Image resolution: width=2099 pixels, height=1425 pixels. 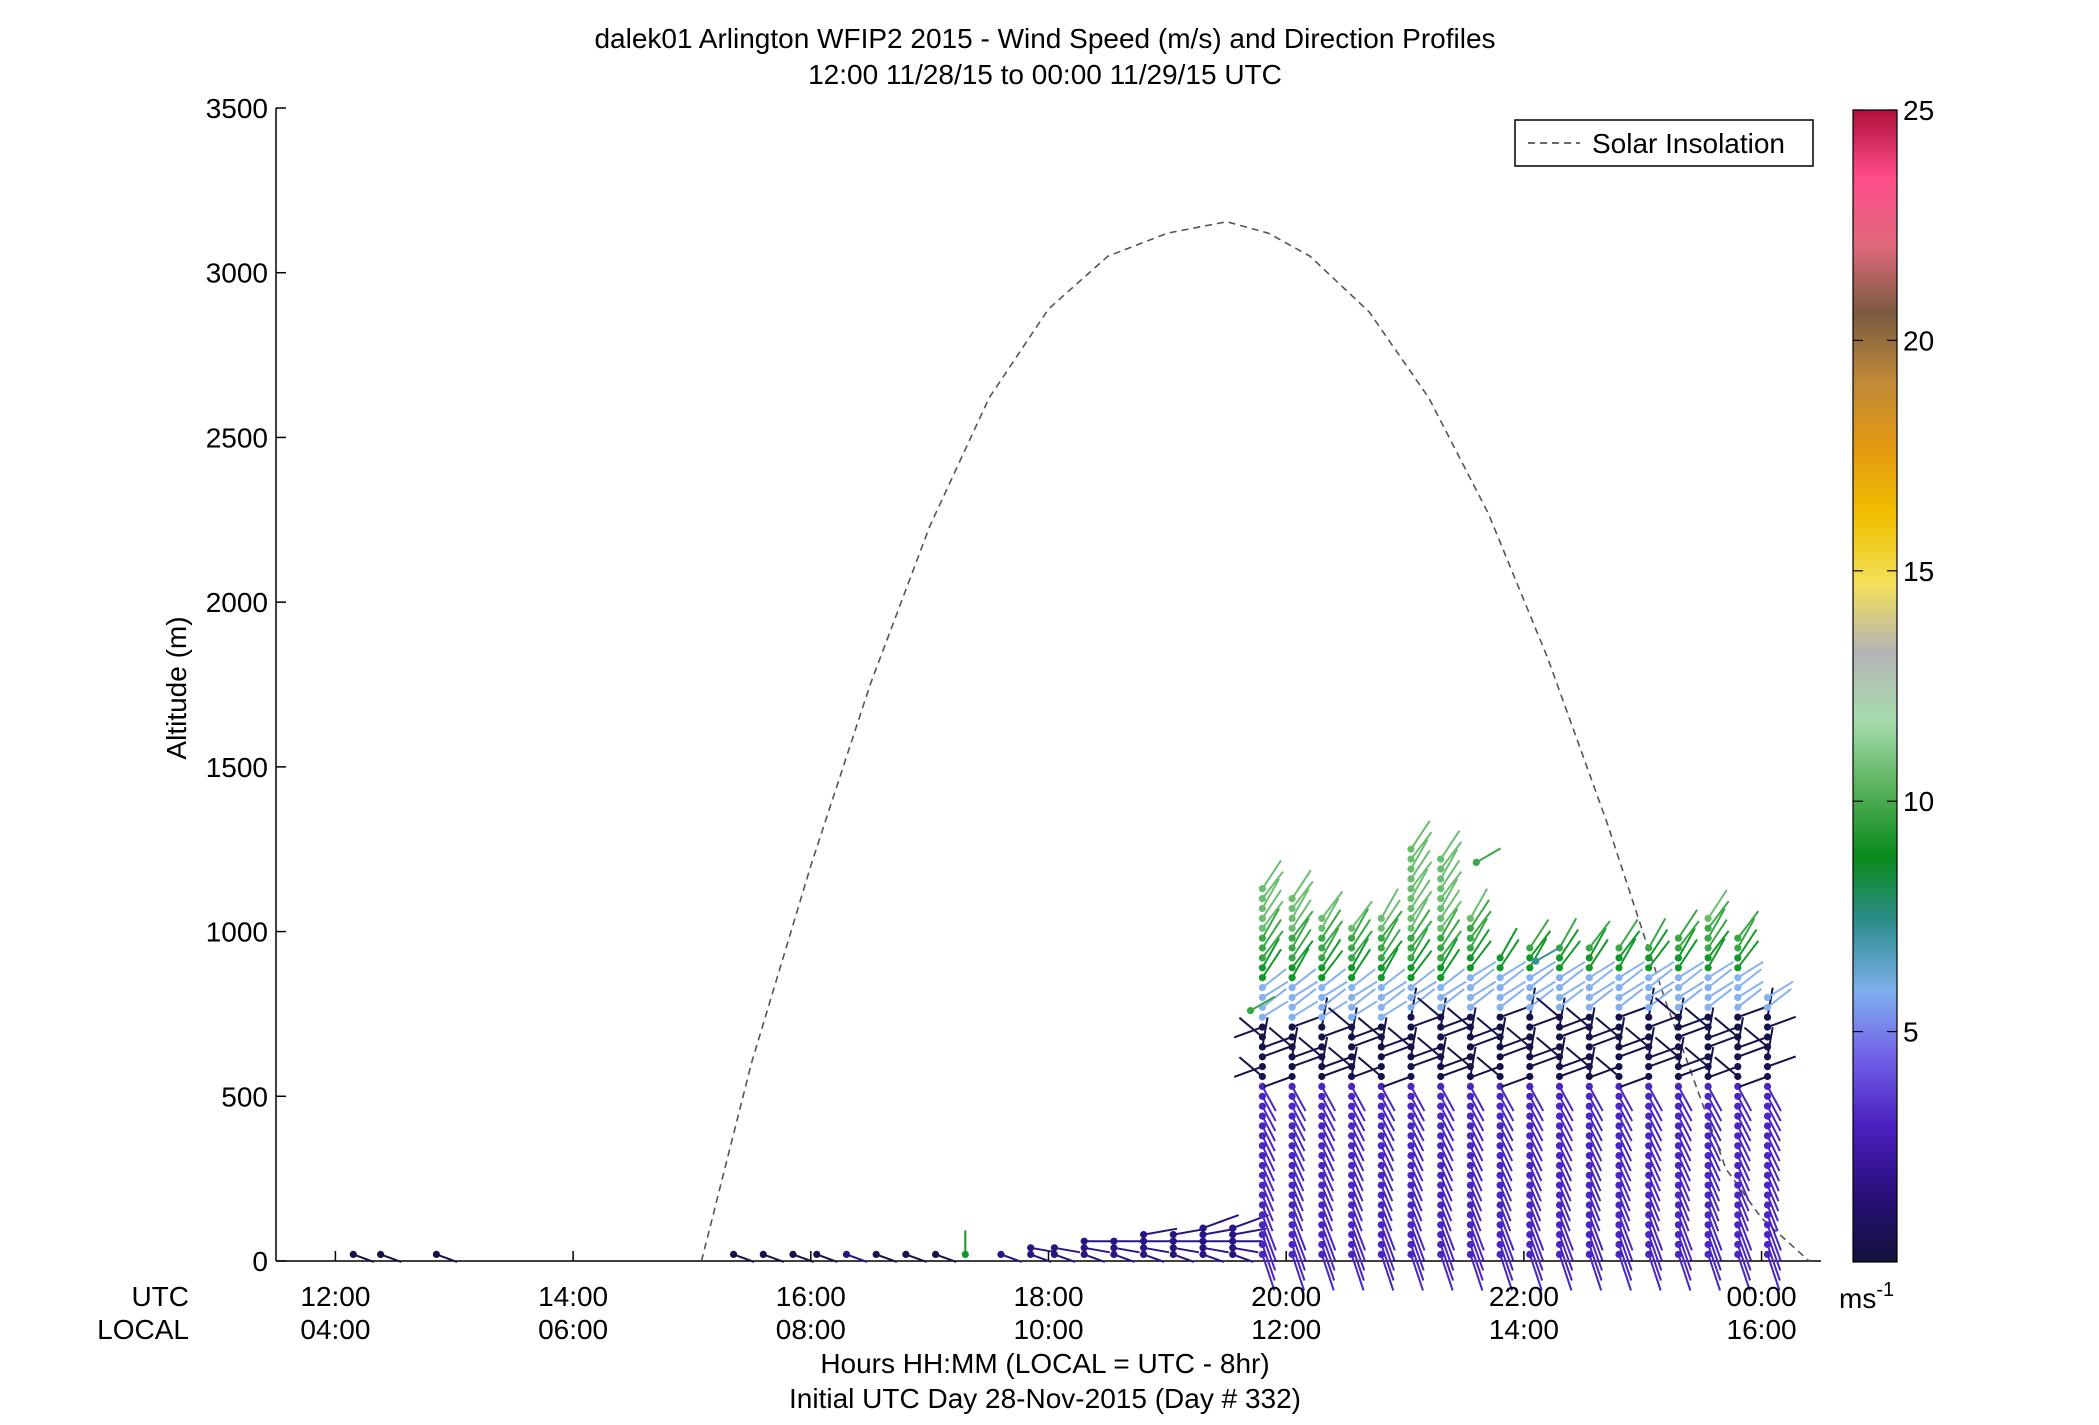 What do you see at coordinates (237, 602) in the screenshot?
I see `y-tick-label: 2000` at bounding box center [237, 602].